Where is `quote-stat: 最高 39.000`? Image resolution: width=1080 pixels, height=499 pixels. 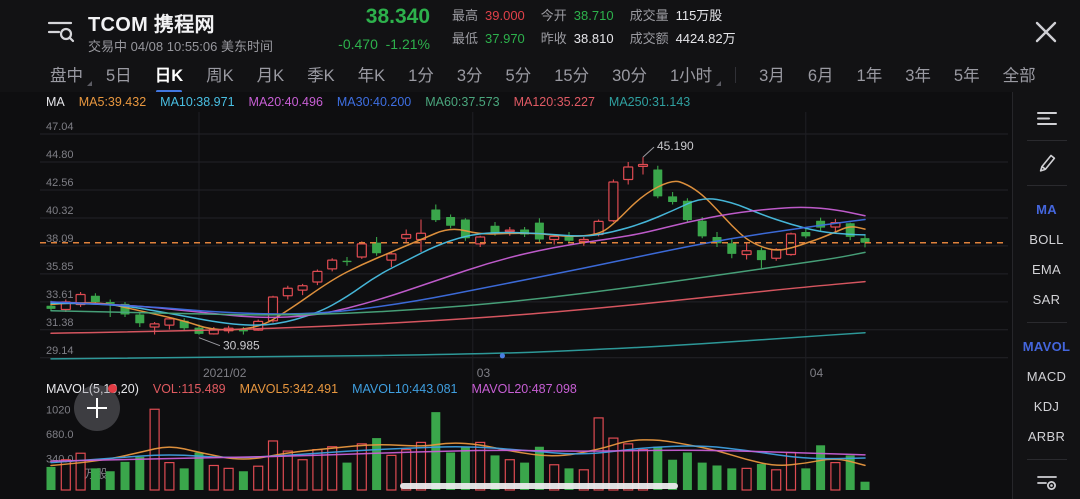
quote-stat: 最高 39.000 is located at coordinates (488, 16).